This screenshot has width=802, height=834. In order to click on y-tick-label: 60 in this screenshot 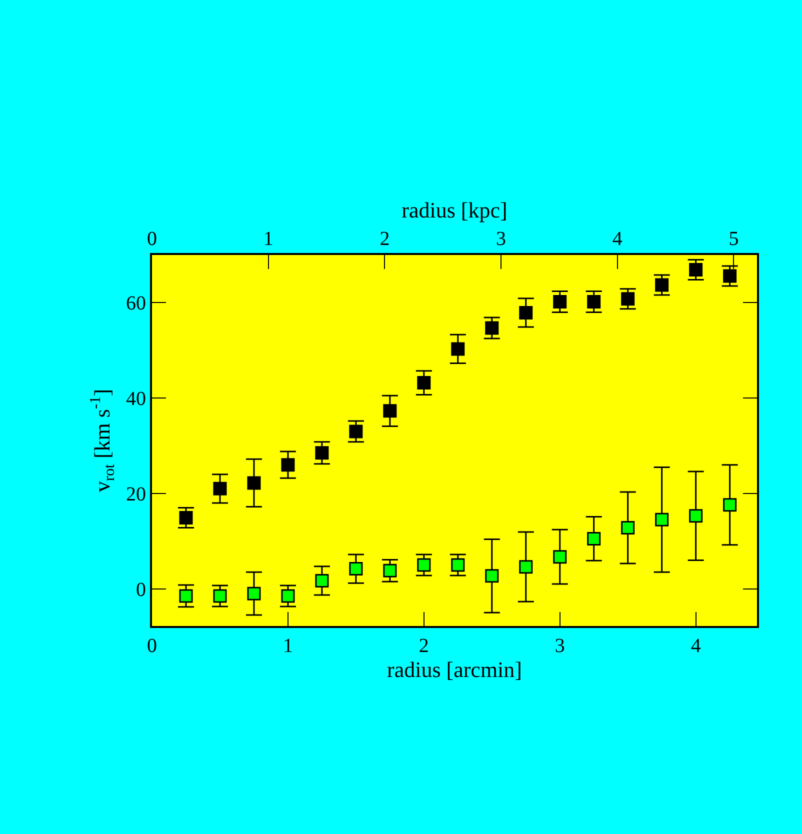, I will do `click(136, 303)`.